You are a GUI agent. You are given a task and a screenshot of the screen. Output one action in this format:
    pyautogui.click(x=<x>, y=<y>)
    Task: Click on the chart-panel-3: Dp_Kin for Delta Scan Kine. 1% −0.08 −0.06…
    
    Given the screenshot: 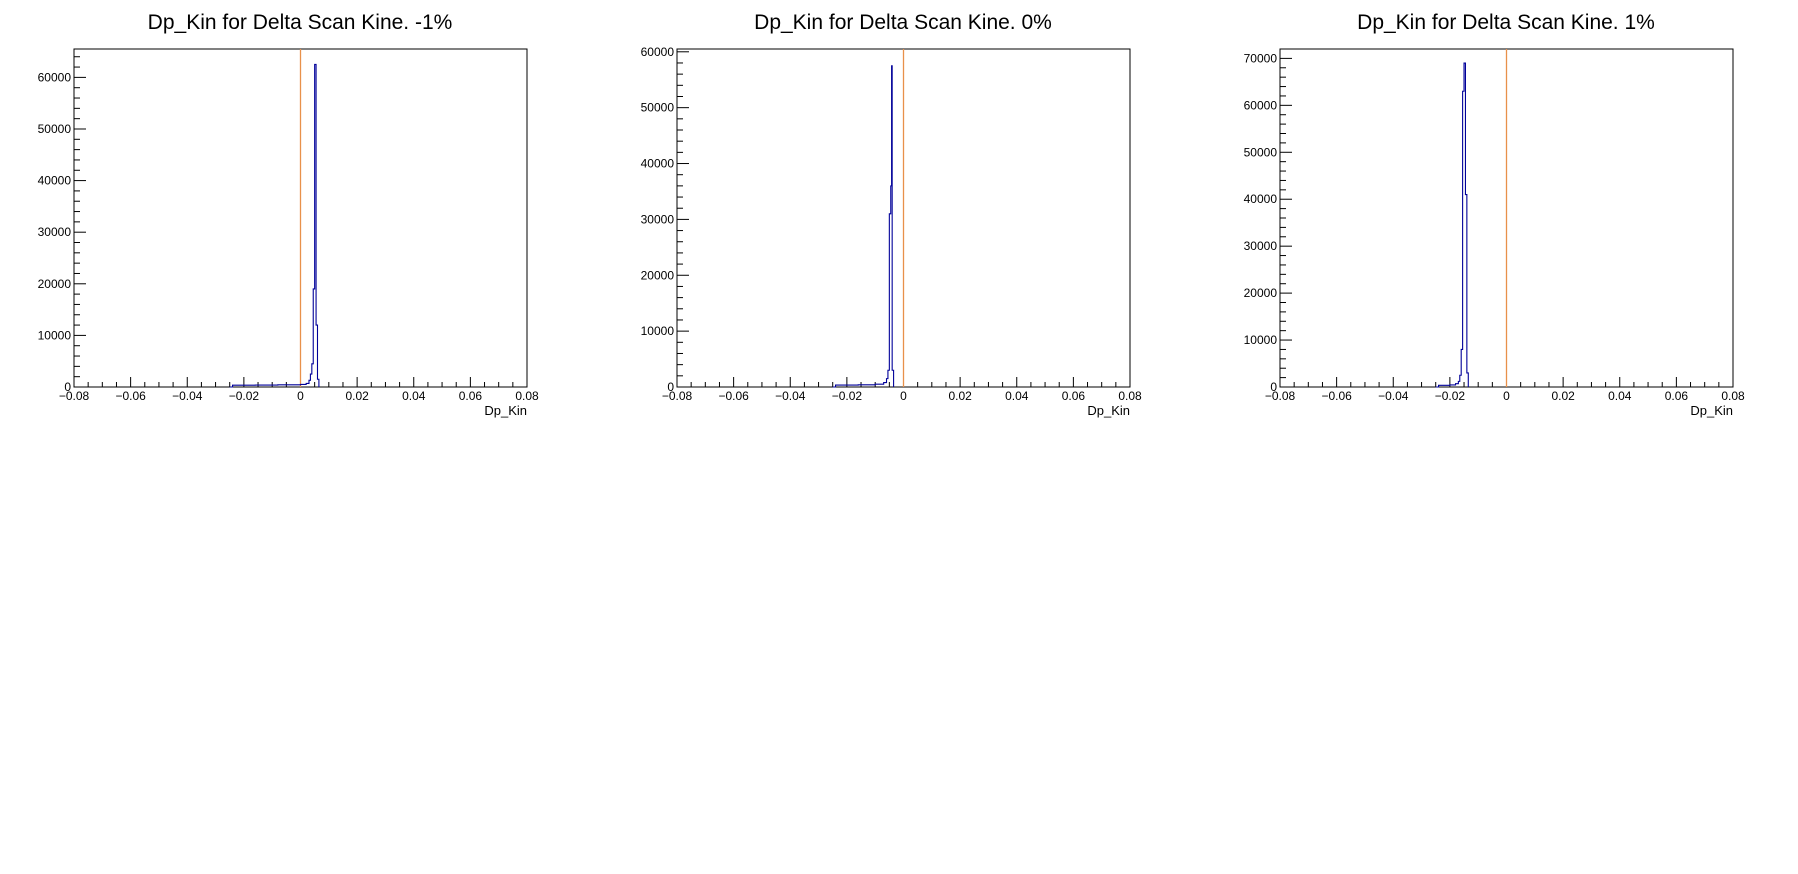 What is the action you would take?
    pyautogui.click(x=1494, y=214)
    